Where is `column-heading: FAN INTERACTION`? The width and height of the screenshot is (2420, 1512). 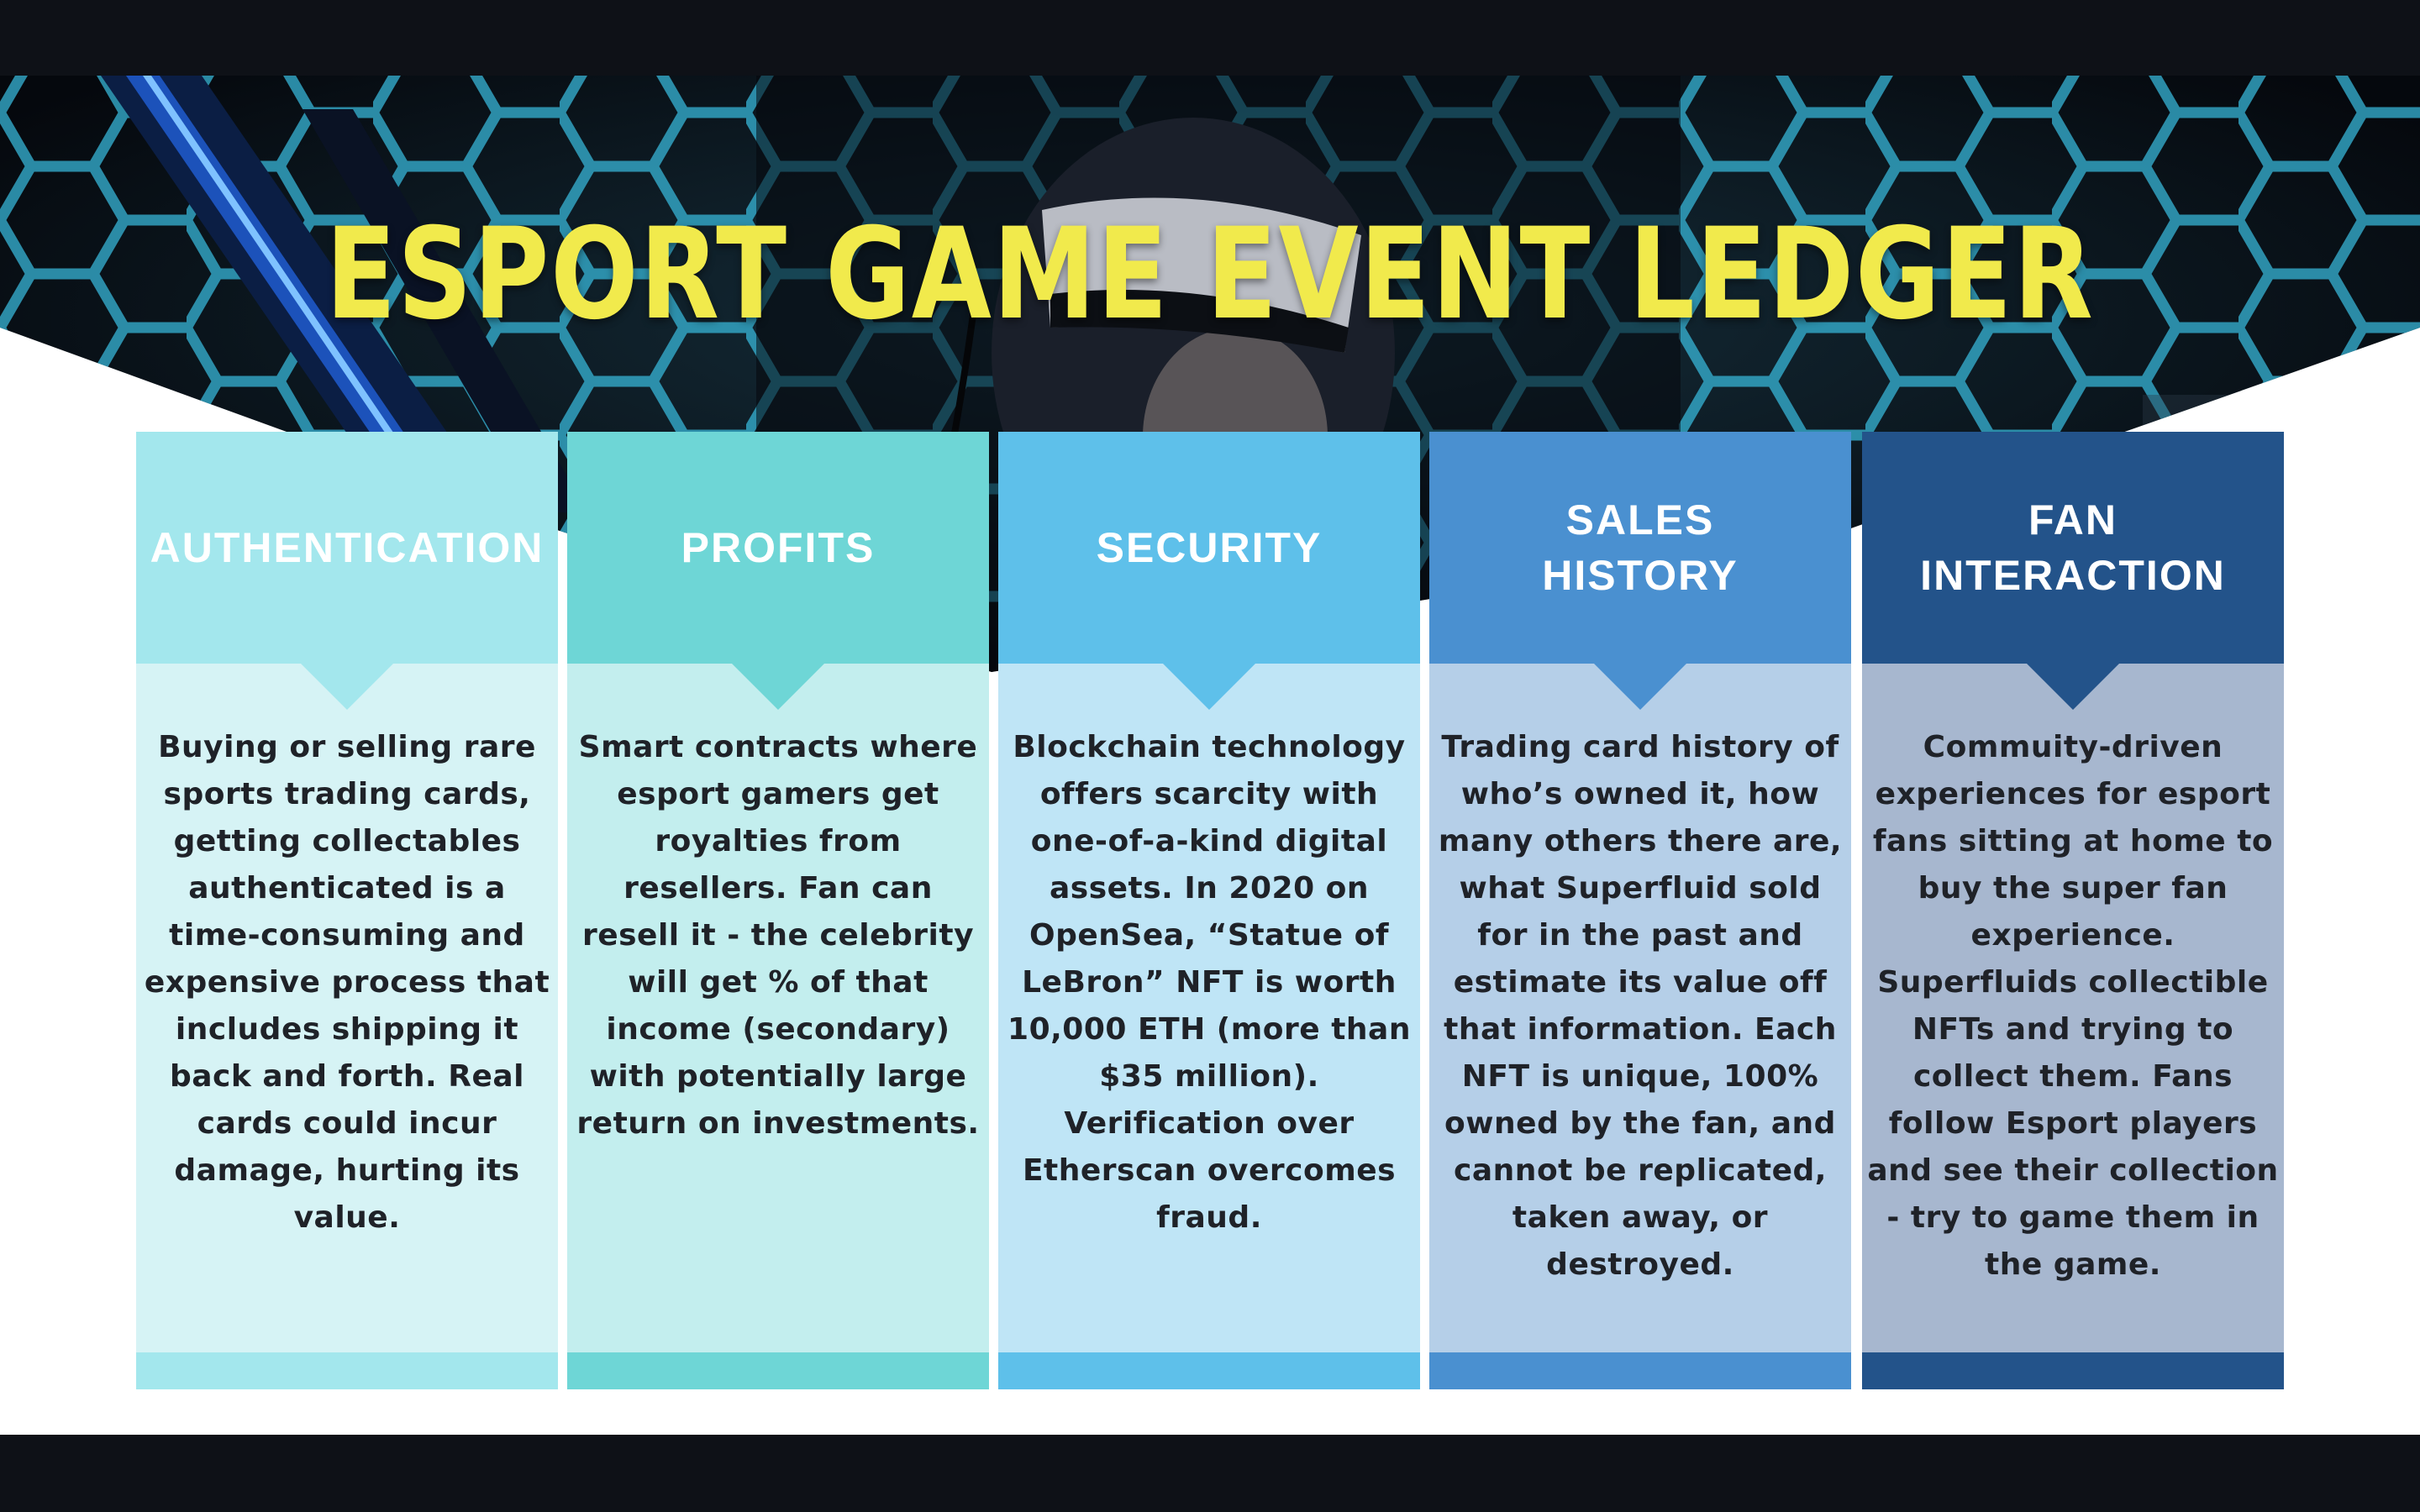 column-heading: FAN INTERACTION is located at coordinates (2073, 547).